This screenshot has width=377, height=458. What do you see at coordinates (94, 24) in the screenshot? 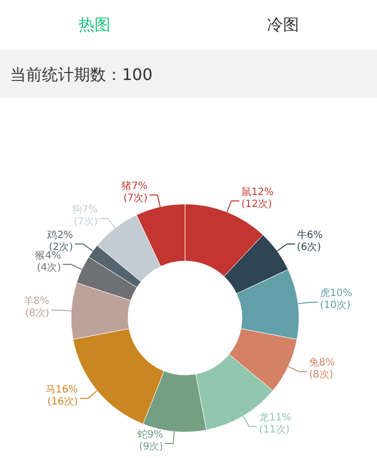
I see `text: 热图` at bounding box center [94, 24].